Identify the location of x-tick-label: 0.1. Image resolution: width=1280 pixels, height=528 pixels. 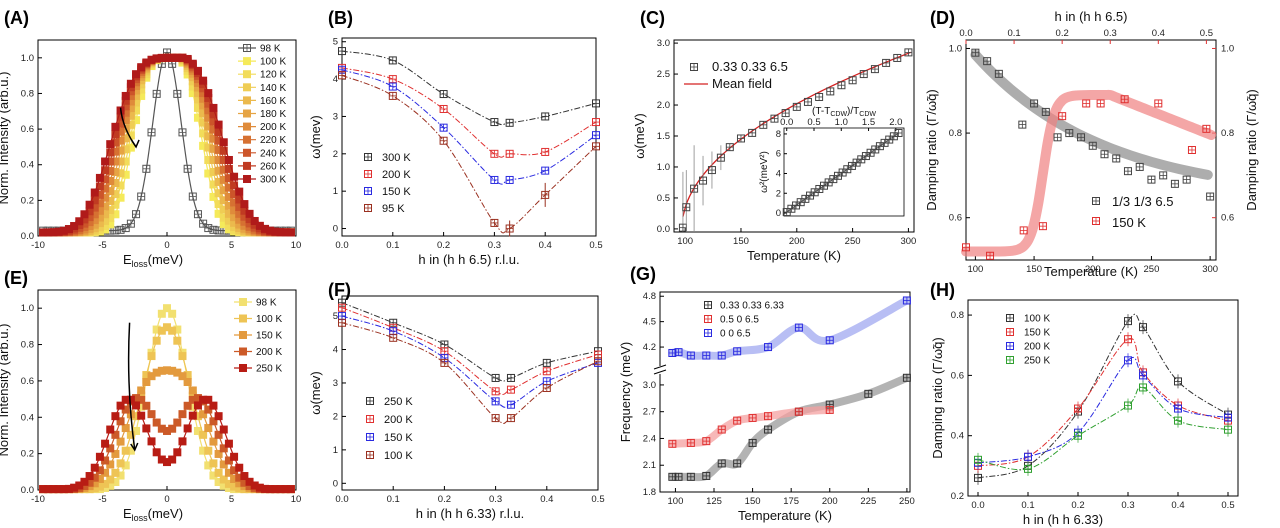
(392, 245).